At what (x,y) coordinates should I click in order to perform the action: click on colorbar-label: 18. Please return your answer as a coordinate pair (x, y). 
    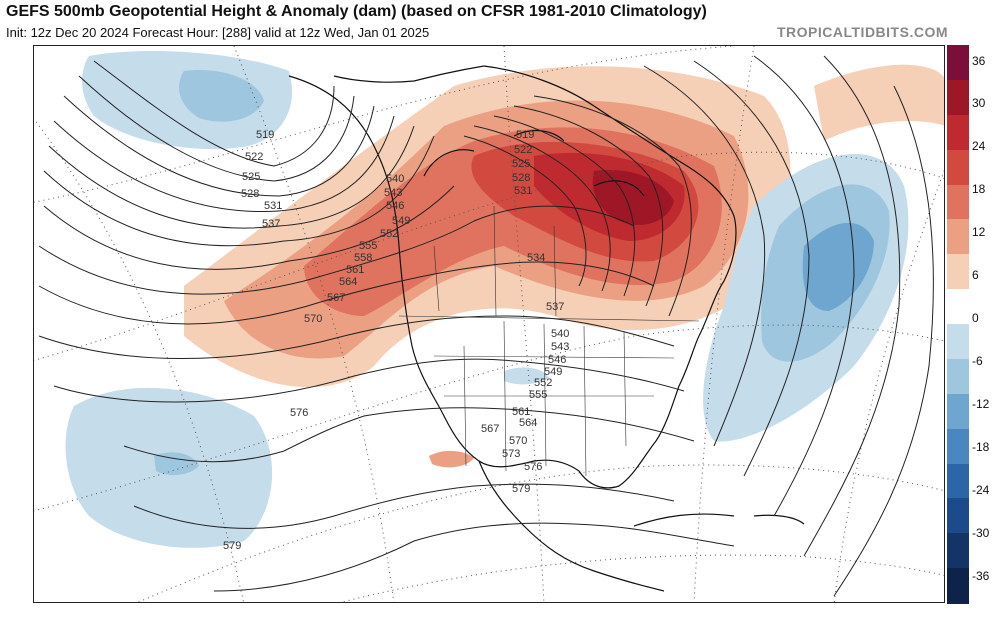
    Looking at the image, I should click on (979, 189).